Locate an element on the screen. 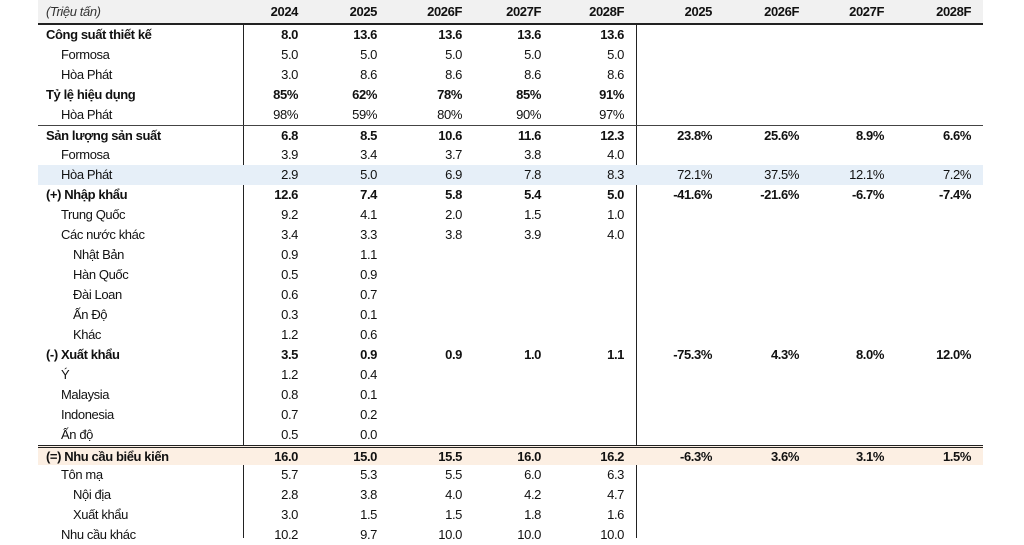  growth-year-header: 2028F is located at coordinates (953, 11).